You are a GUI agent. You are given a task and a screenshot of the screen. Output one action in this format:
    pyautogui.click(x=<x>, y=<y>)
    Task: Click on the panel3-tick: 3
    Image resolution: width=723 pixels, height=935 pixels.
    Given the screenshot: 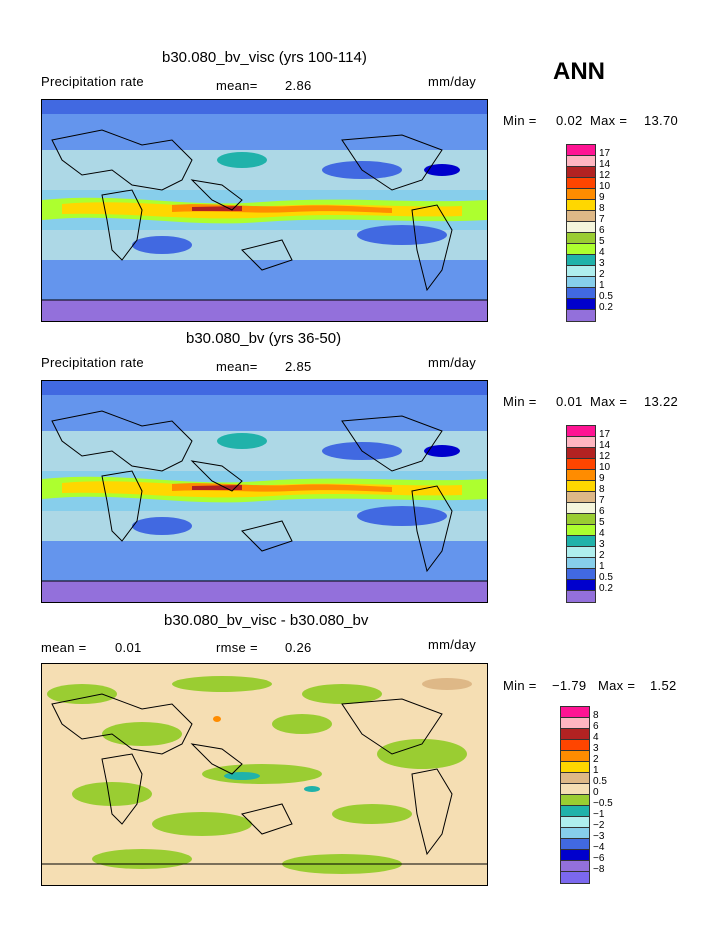 What is the action you would take?
    pyautogui.click(x=596, y=748)
    